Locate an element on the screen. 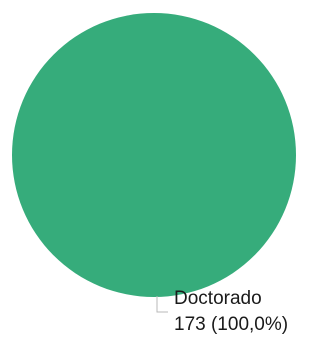  pie-labels: Doctorado 173 (100,0%) is located at coordinates (222, 311).